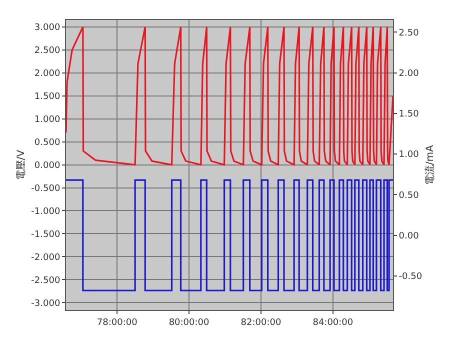  Describe the element at coordinates (47, 119) in the screenshot. I see `y-tick-label: 1.000` at that location.